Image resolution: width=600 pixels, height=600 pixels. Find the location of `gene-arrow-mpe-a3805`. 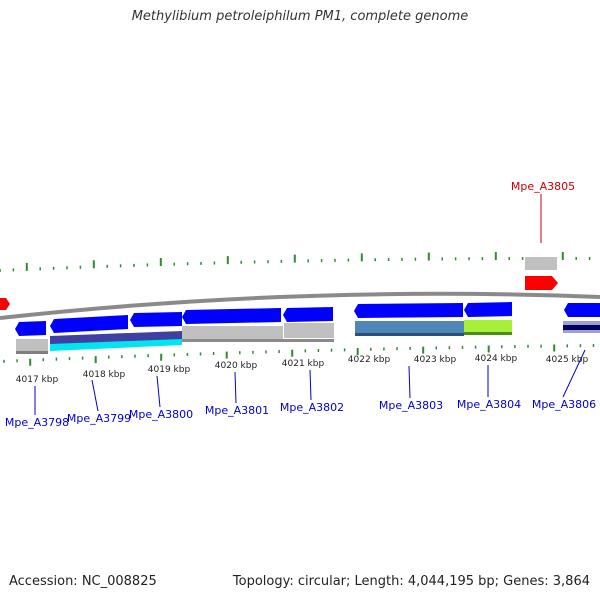

gene-arrow-mpe-a3805 is located at coordinates (541, 283).